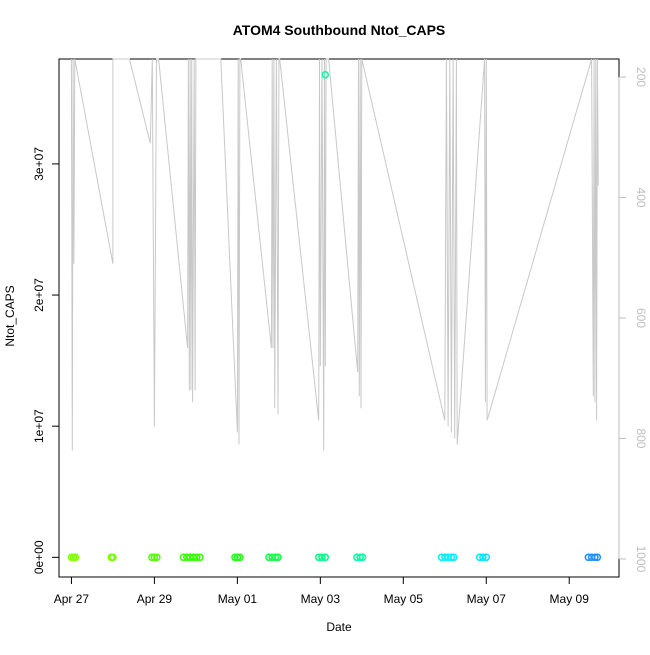 Image resolution: width=650 pixels, height=655 pixels. What do you see at coordinates (72, 599) in the screenshot?
I see `x-tick-label: Apr 27` at bounding box center [72, 599].